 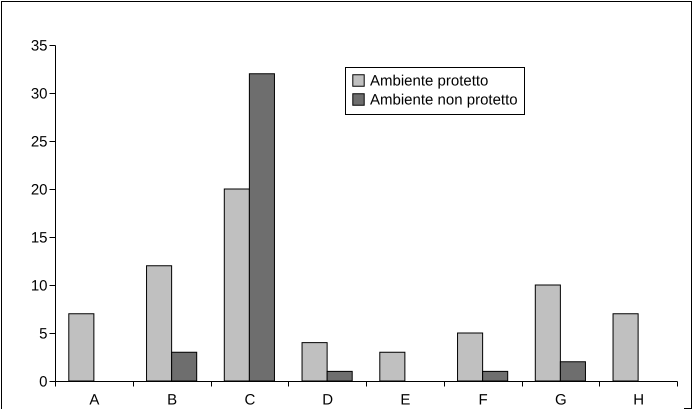 What do you see at coordinates (39, 46) in the screenshot?
I see `y-tick-label: 35` at bounding box center [39, 46].